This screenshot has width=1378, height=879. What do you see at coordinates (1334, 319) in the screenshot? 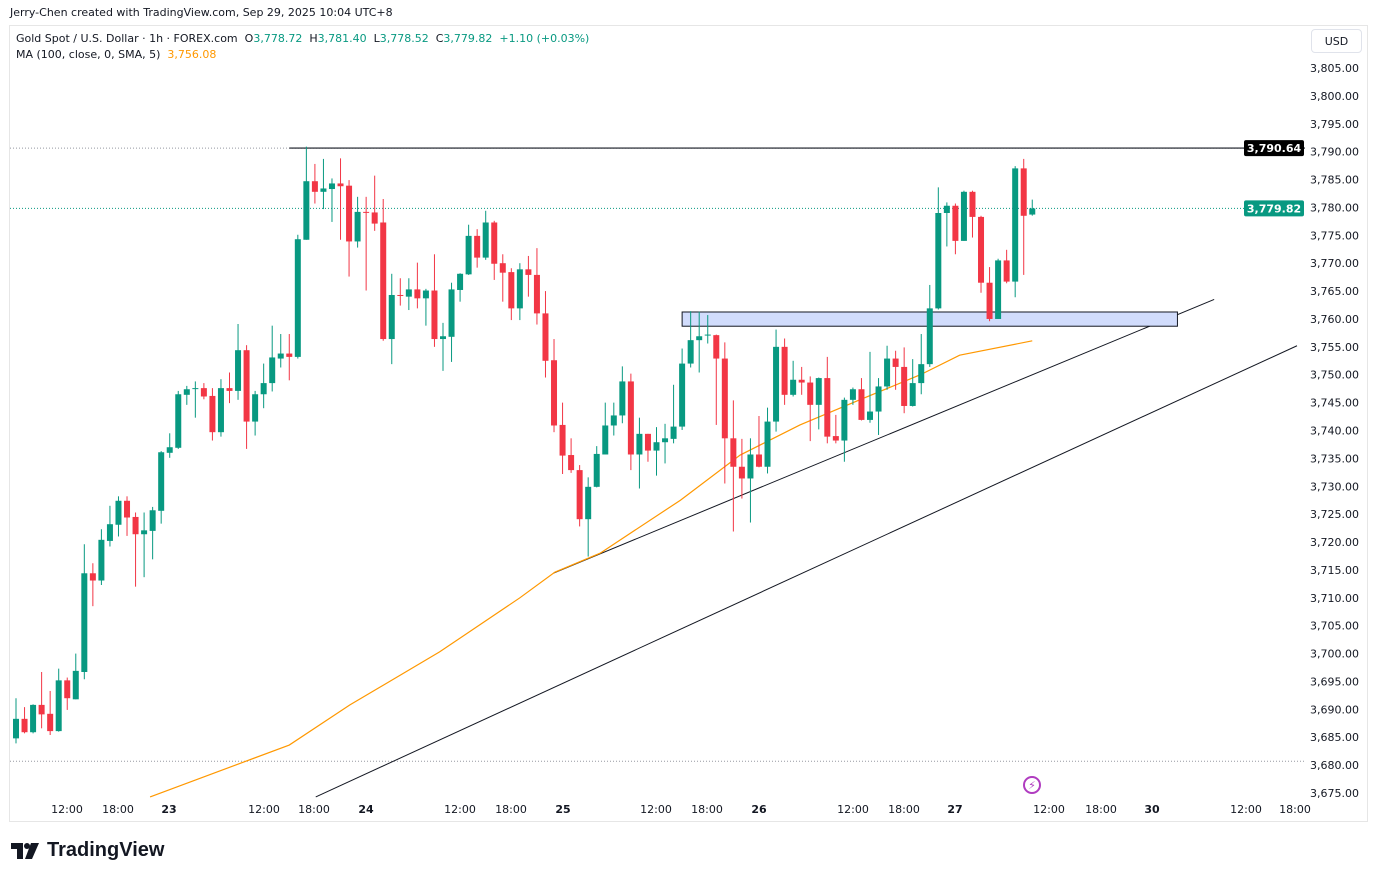
I see `price-tick-label: 3,760.00` at bounding box center [1334, 319].